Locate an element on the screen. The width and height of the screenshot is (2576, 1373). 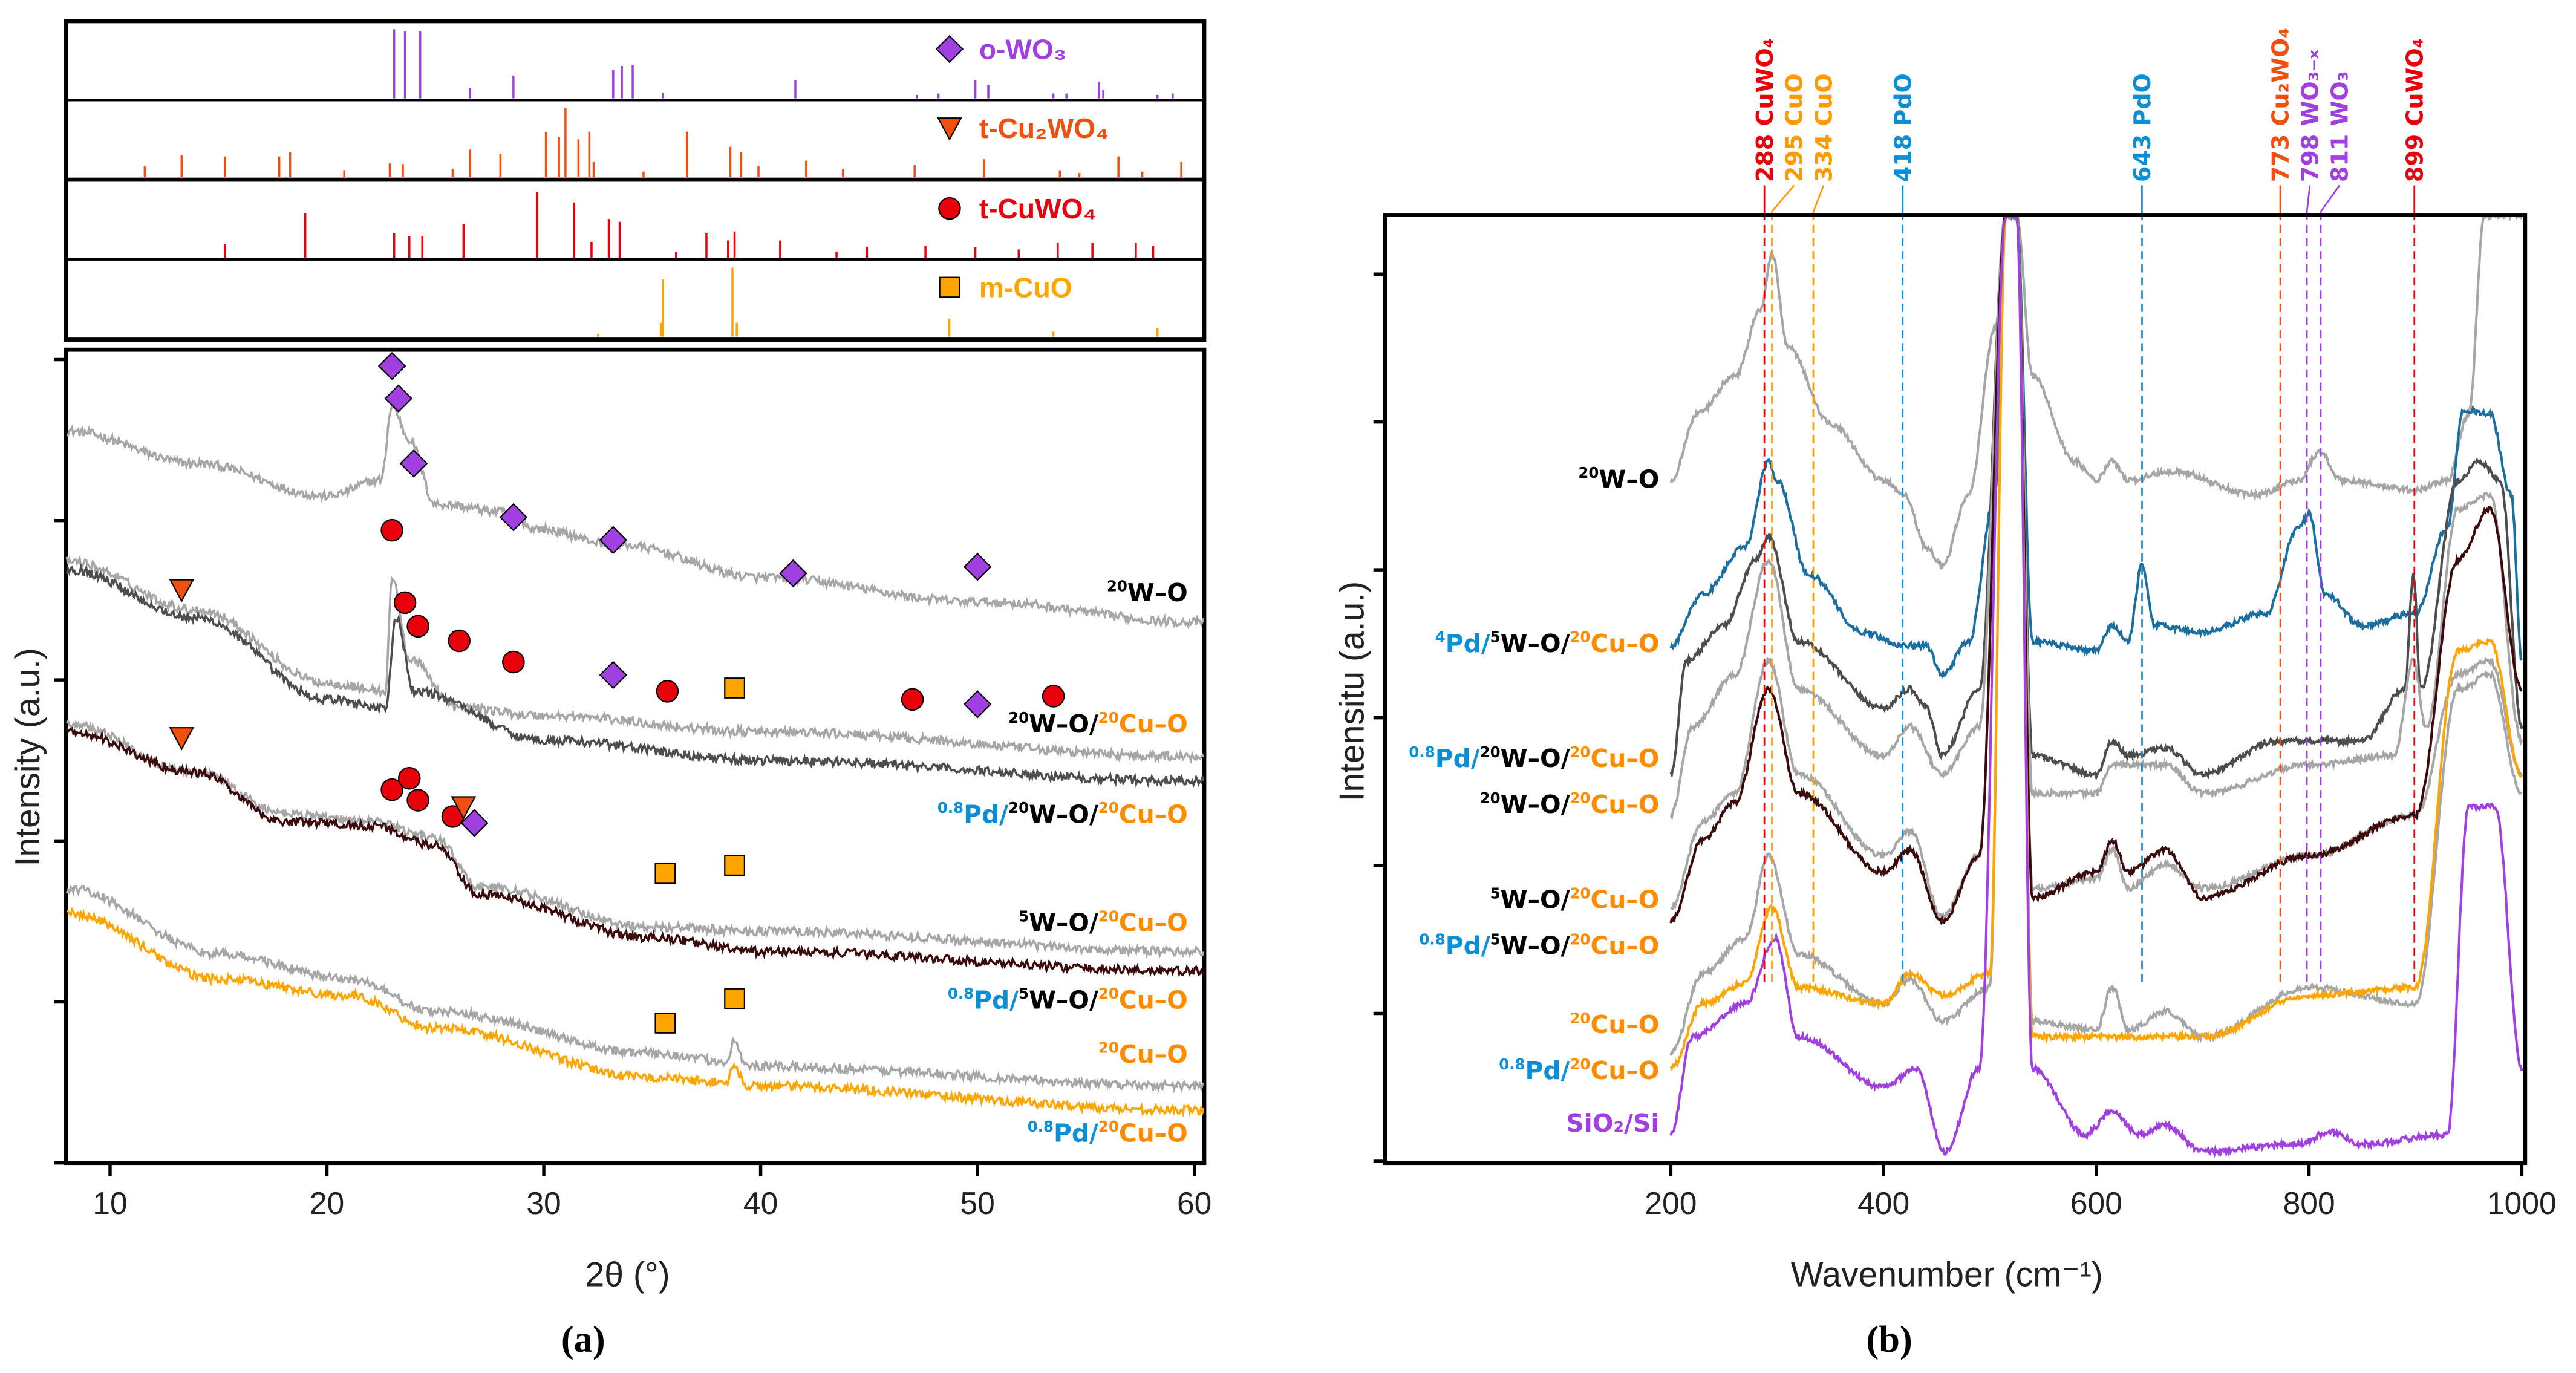
raman-series-label-1: 4Pd/5W–O/20Cu–O is located at coordinates (1547, 643).